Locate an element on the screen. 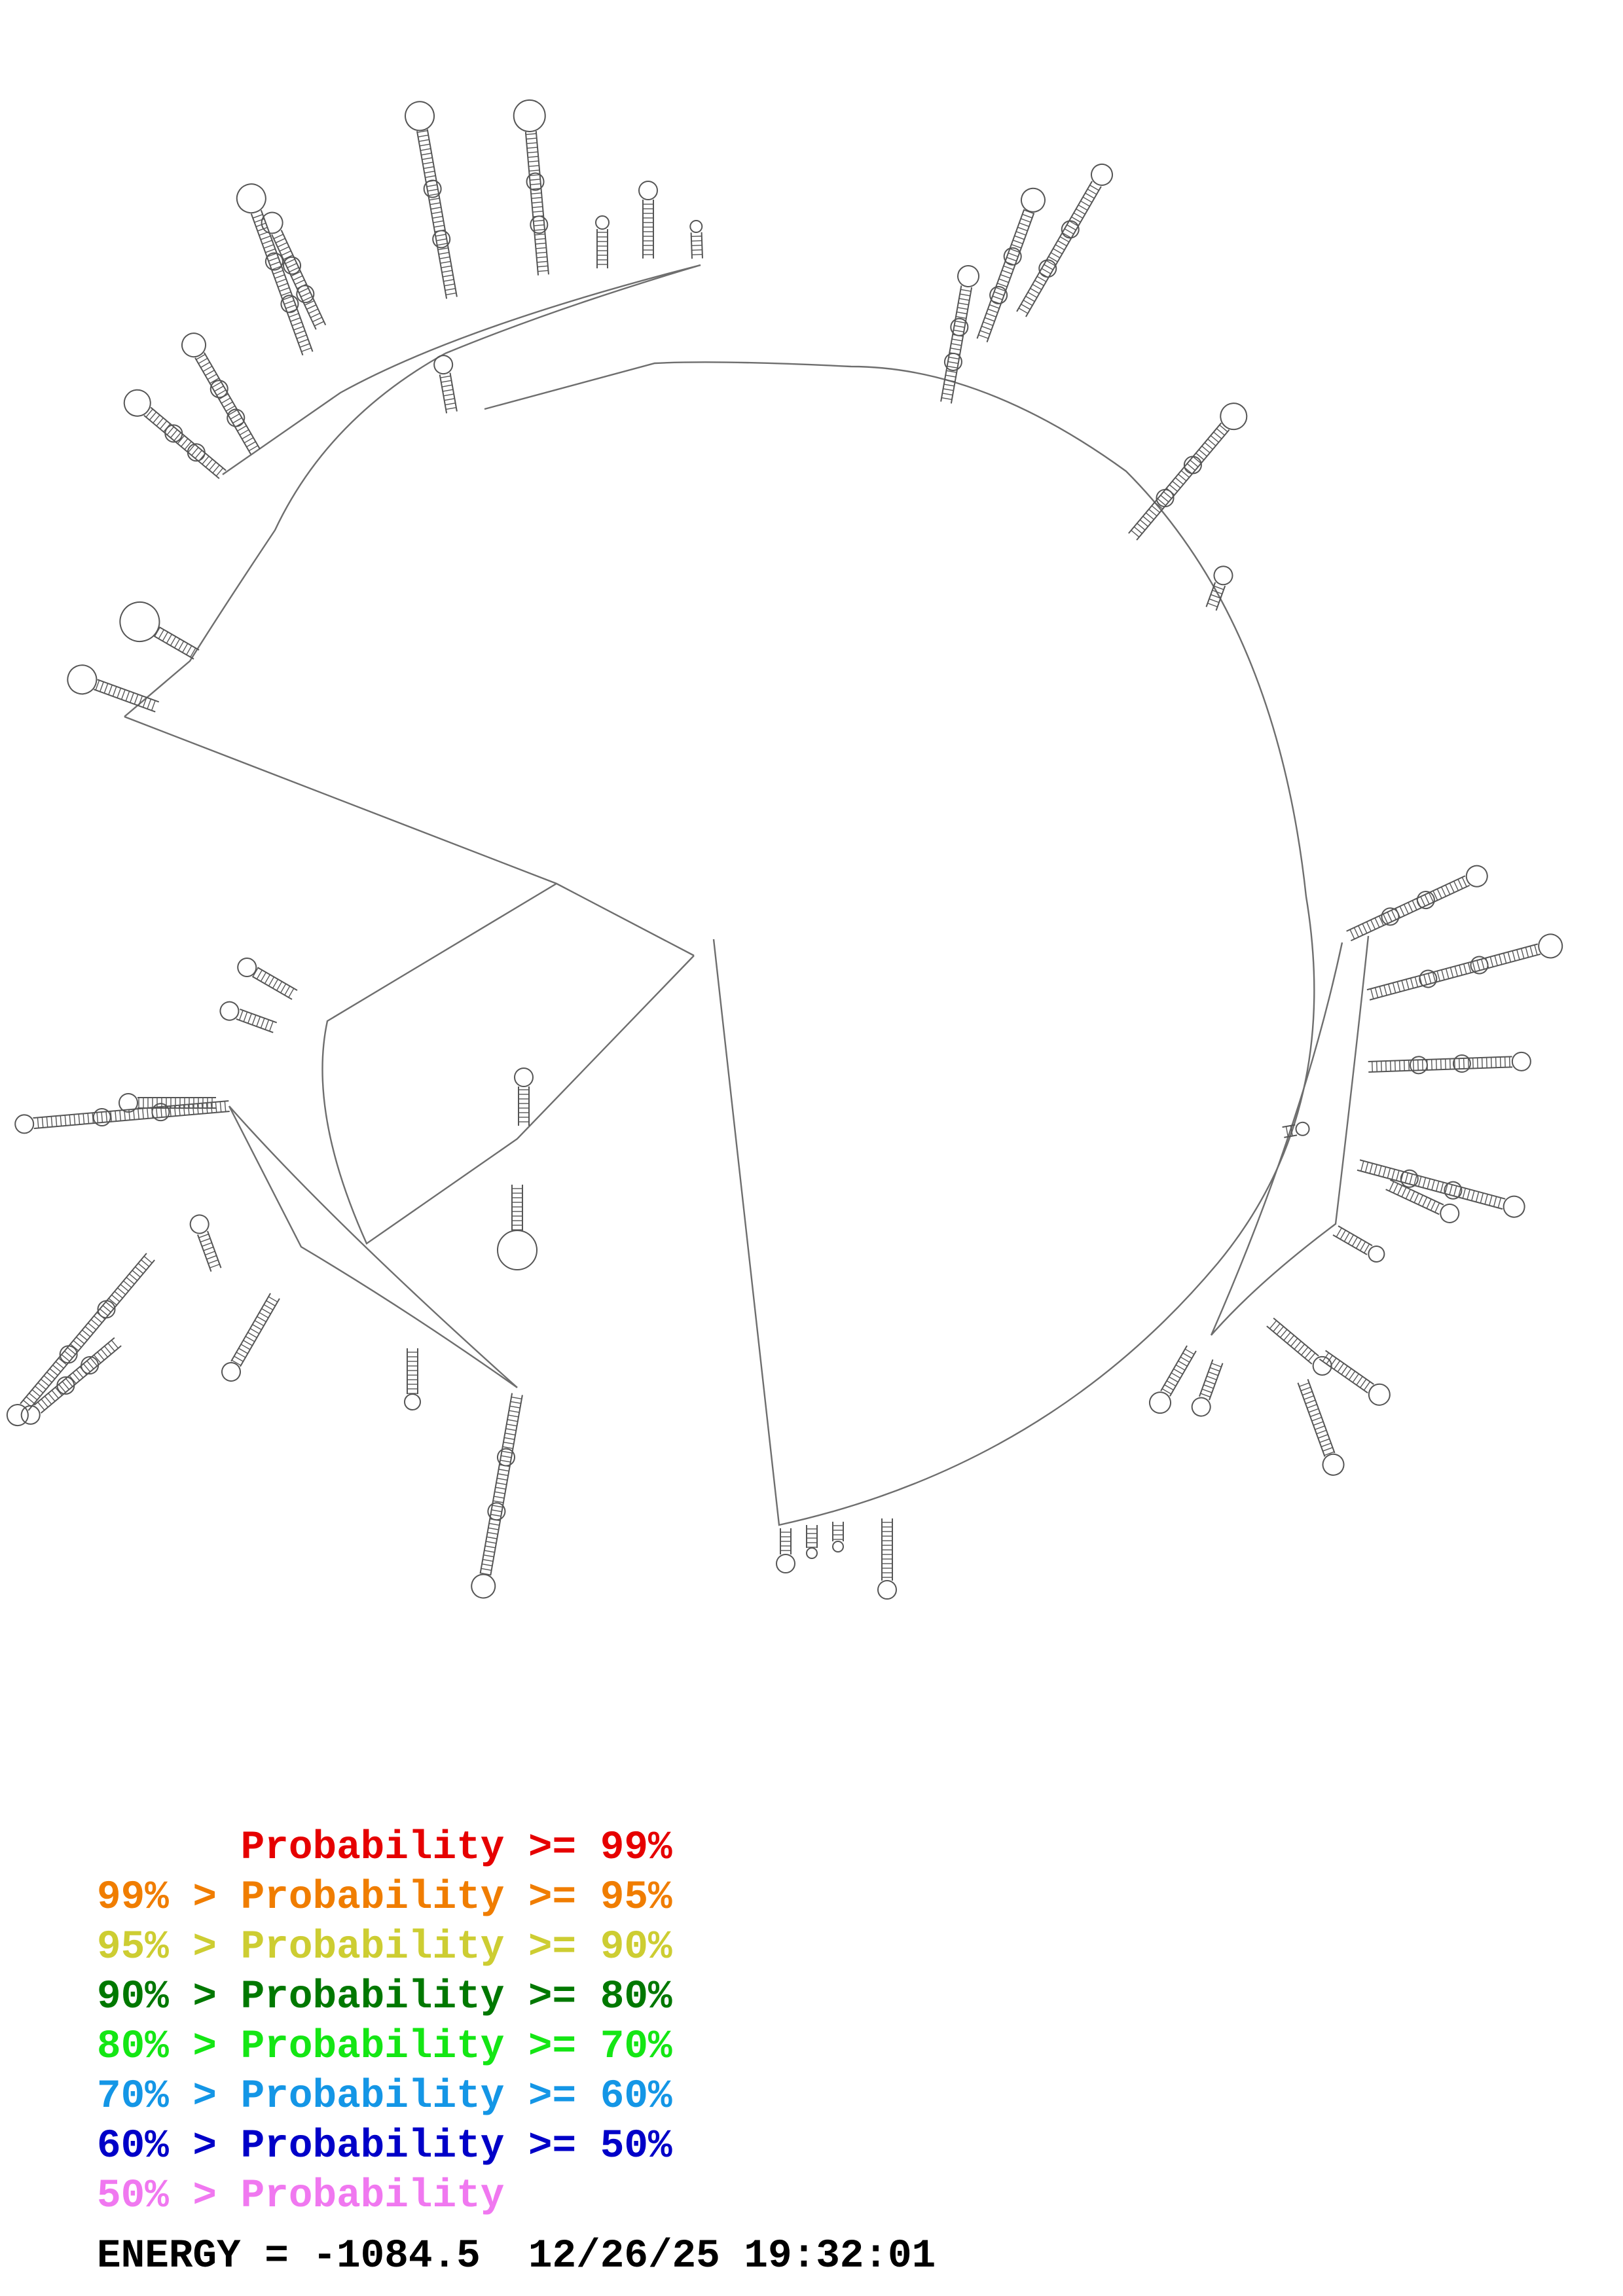 The width and height of the screenshot is (1623, 2296). legend-range: 95% > is located at coordinates (169, 1947).